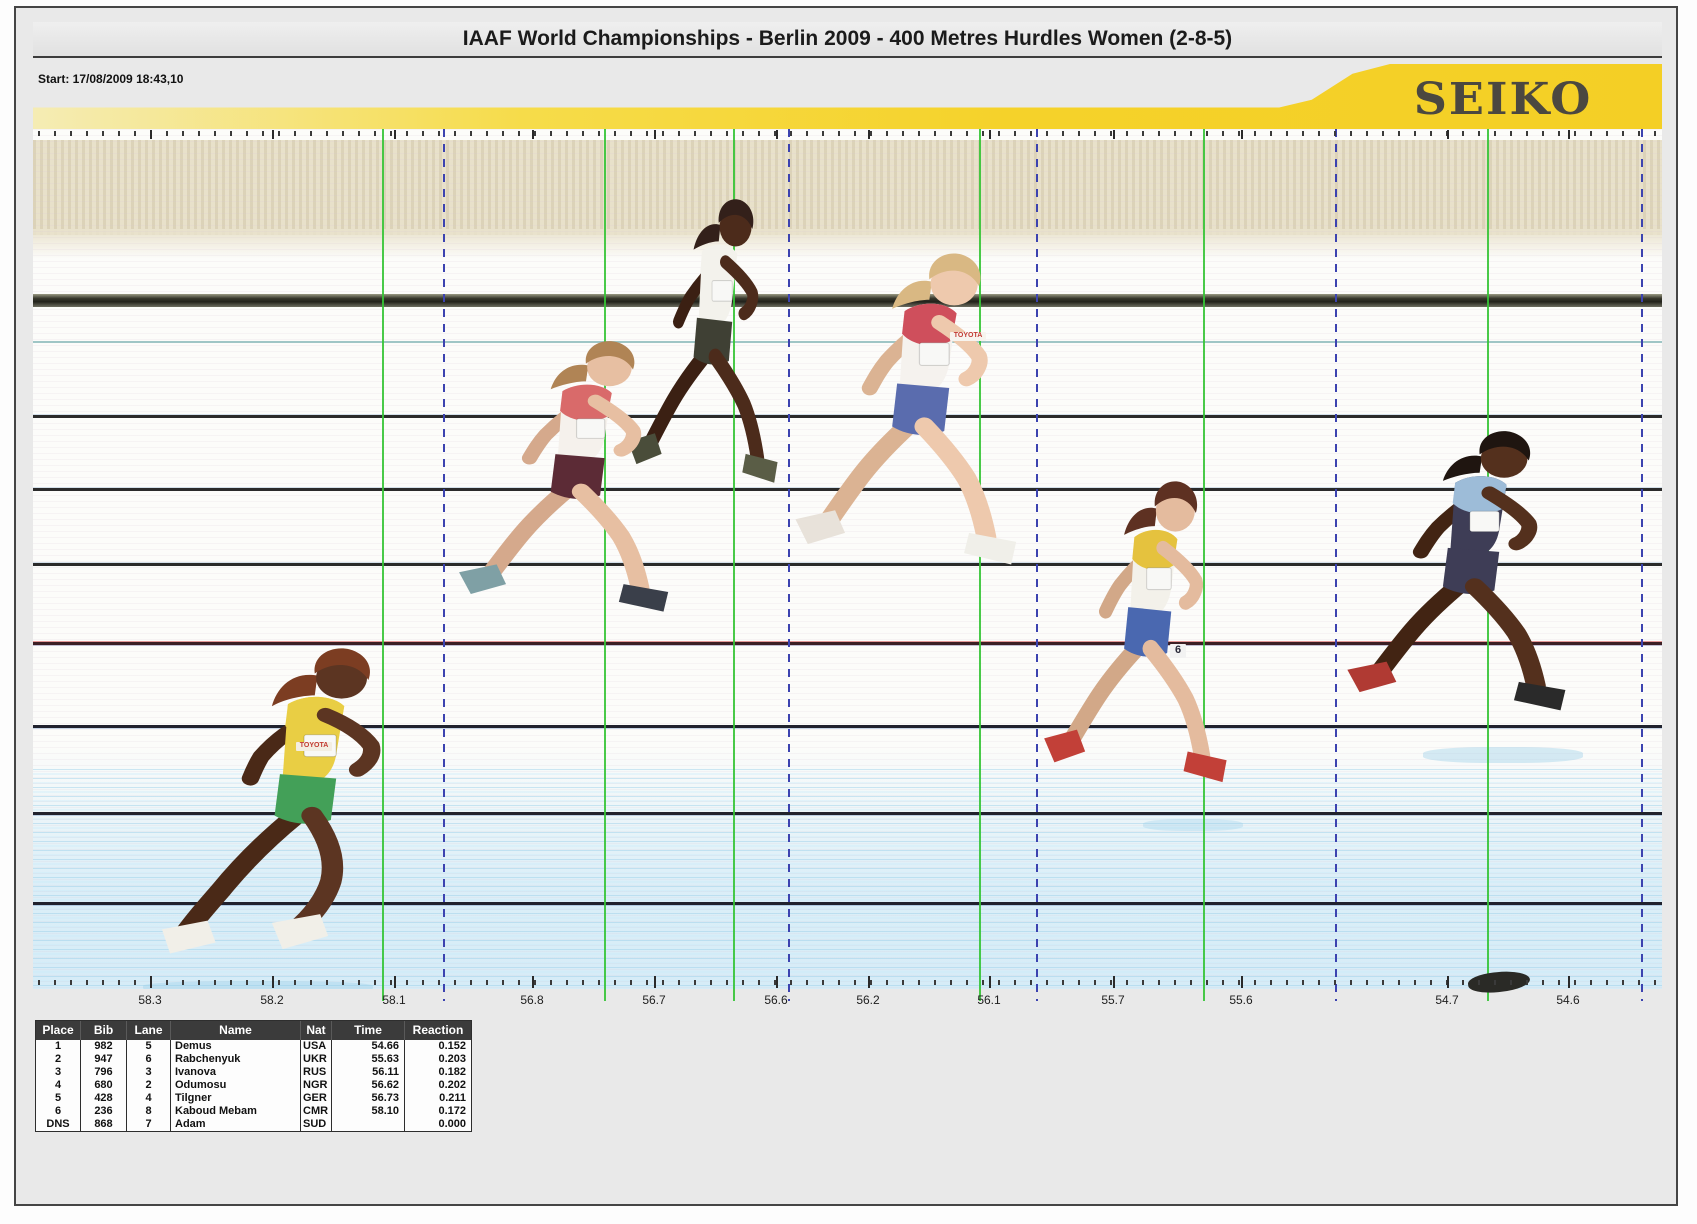  I want to click on results-cell: UKR, so click(316, 1059).